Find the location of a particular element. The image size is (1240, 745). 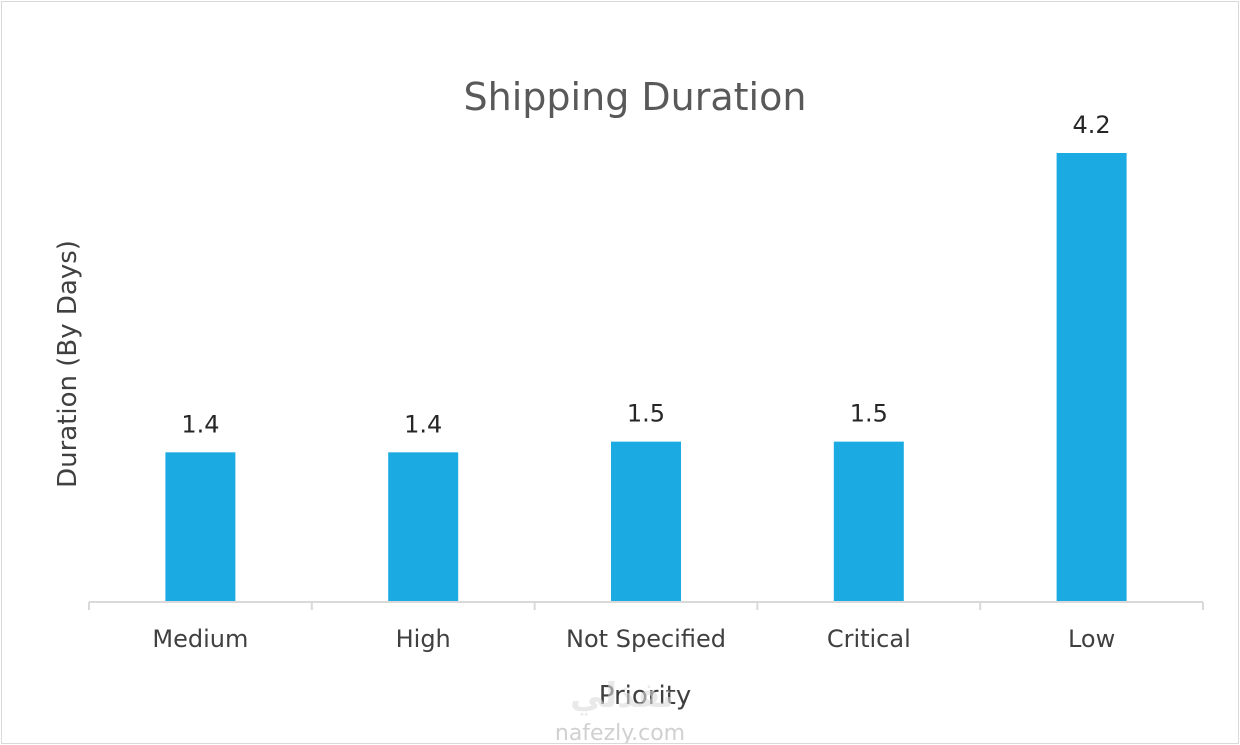

x-axis-labels: Medium High Not Specified Critical Low is located at coordinates (633, 639).